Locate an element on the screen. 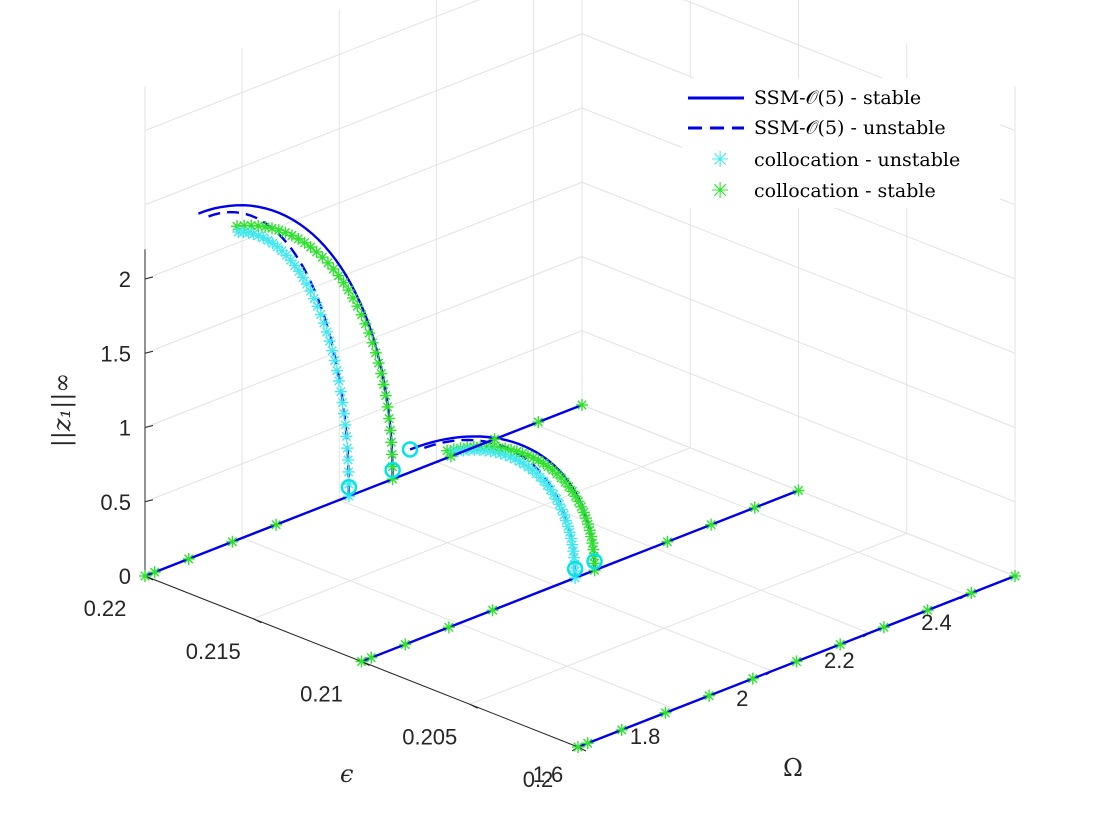 Image resolution: width=1120 pixels, height=840 pixels. y-tick-label: 0.205 is located at coordinates (429, 736).